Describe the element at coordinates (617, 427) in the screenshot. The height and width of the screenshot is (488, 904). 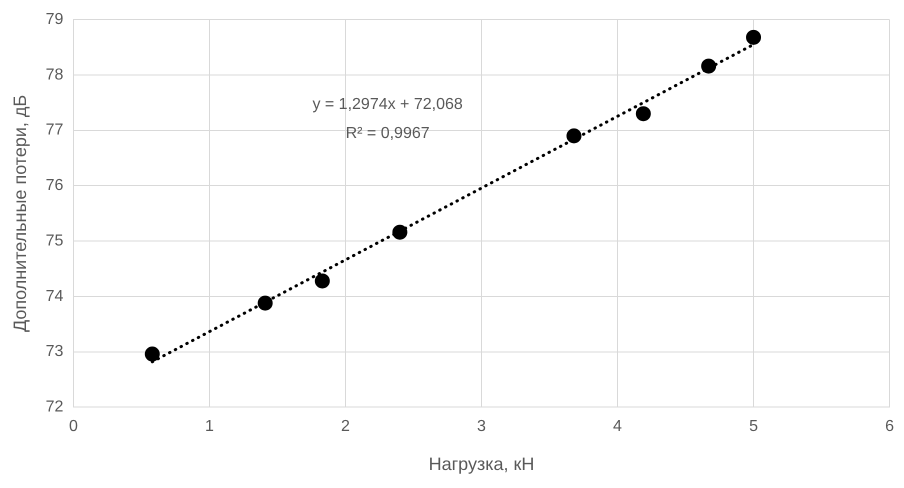
I see `x-tick-label: 4` at that location.